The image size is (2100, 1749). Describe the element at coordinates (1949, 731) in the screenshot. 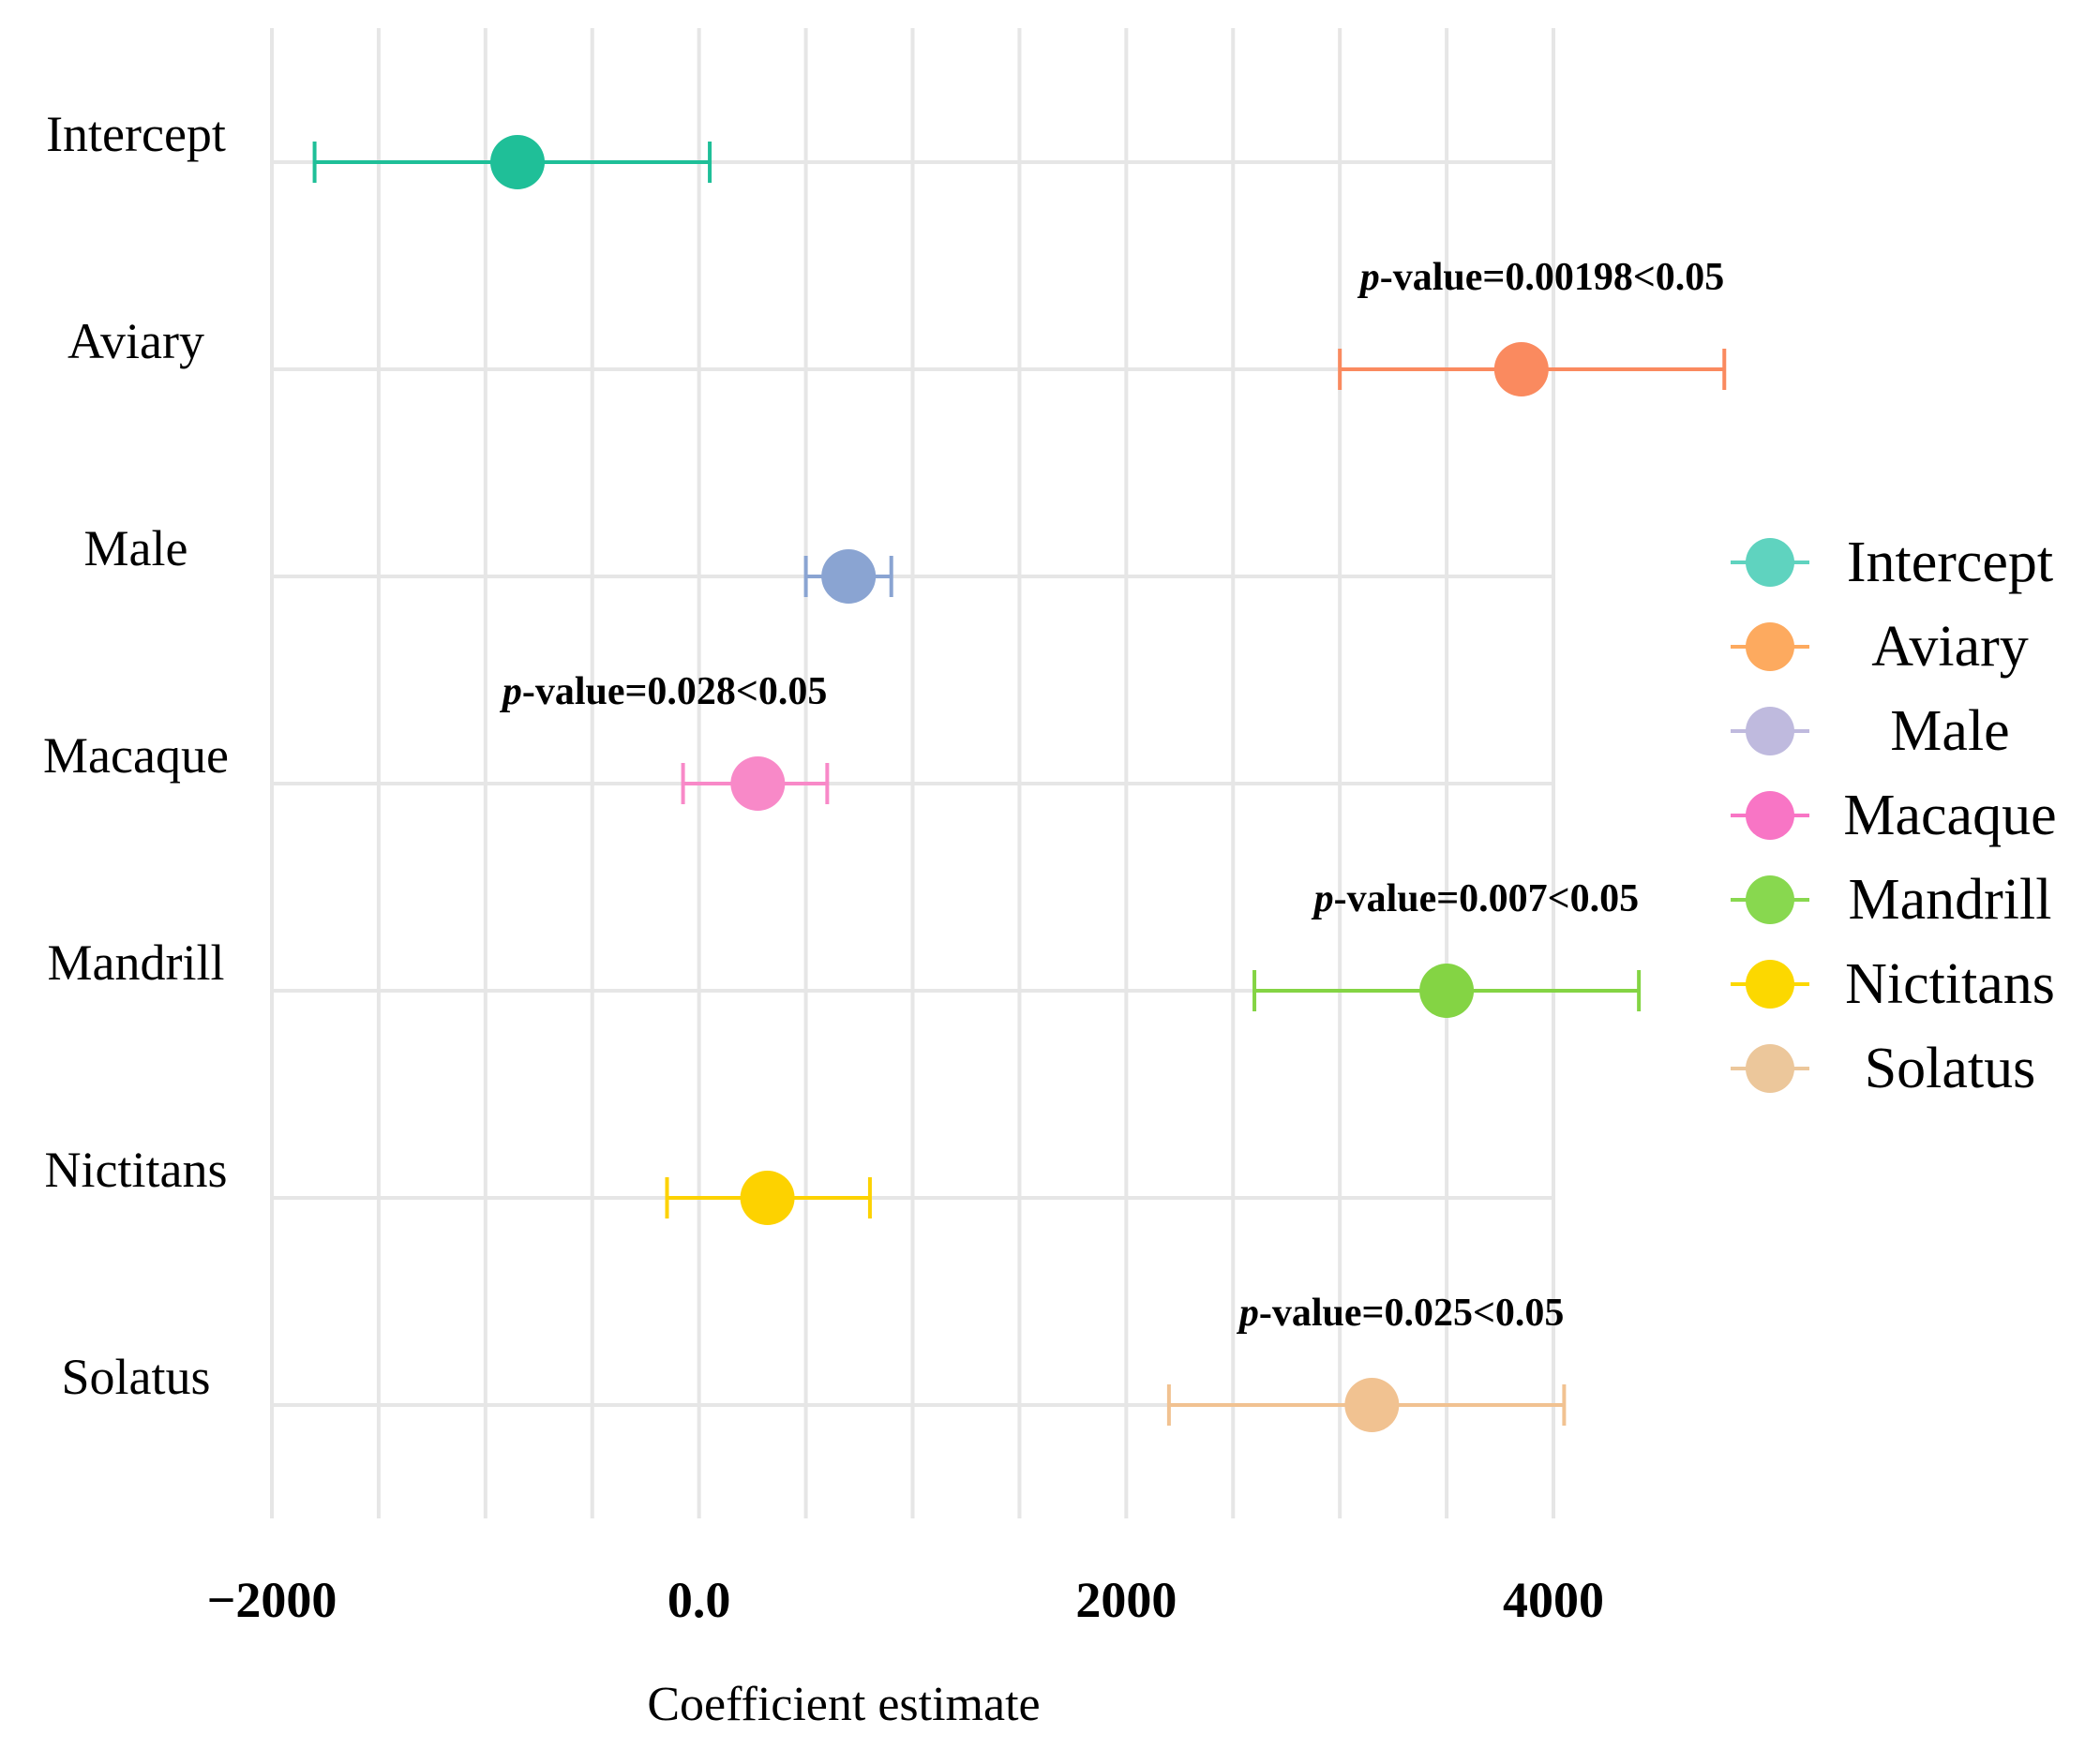

I see `legend-label-male: Male` at that location.